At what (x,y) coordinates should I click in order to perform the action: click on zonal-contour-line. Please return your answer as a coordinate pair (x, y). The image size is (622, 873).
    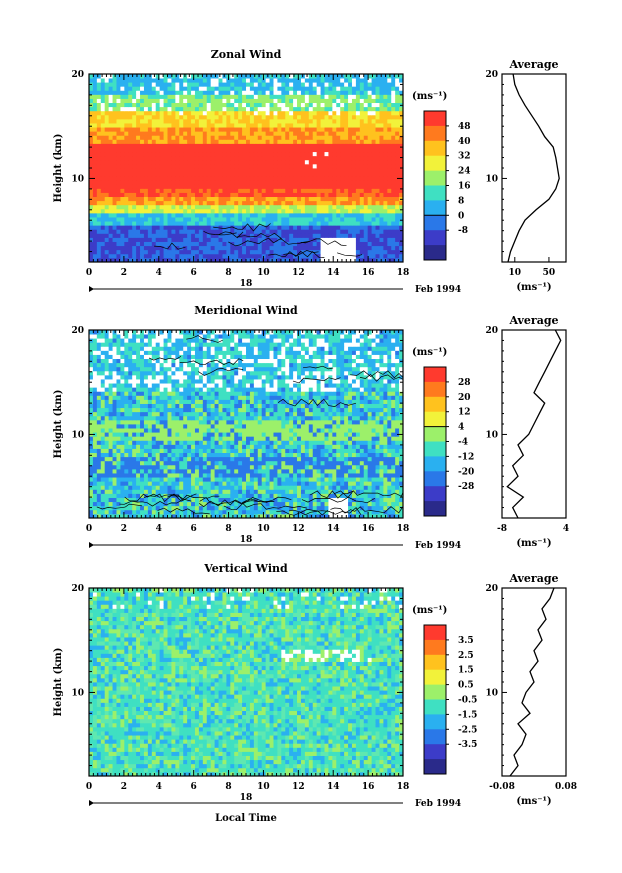
    Looking at the image, I should click on (323, 242).